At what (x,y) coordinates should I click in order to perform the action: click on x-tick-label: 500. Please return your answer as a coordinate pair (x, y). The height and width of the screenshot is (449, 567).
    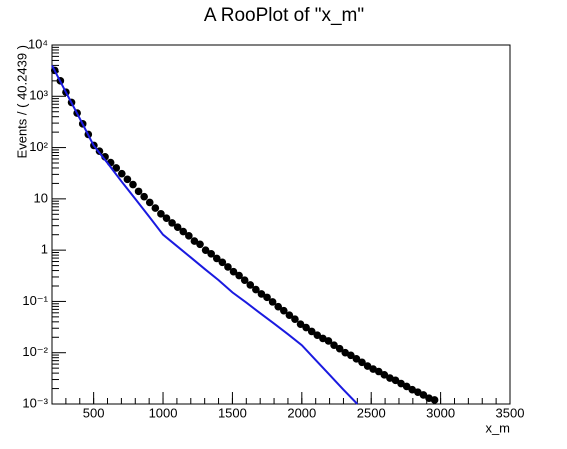
    Looking at the image, I should click on (94, 412).